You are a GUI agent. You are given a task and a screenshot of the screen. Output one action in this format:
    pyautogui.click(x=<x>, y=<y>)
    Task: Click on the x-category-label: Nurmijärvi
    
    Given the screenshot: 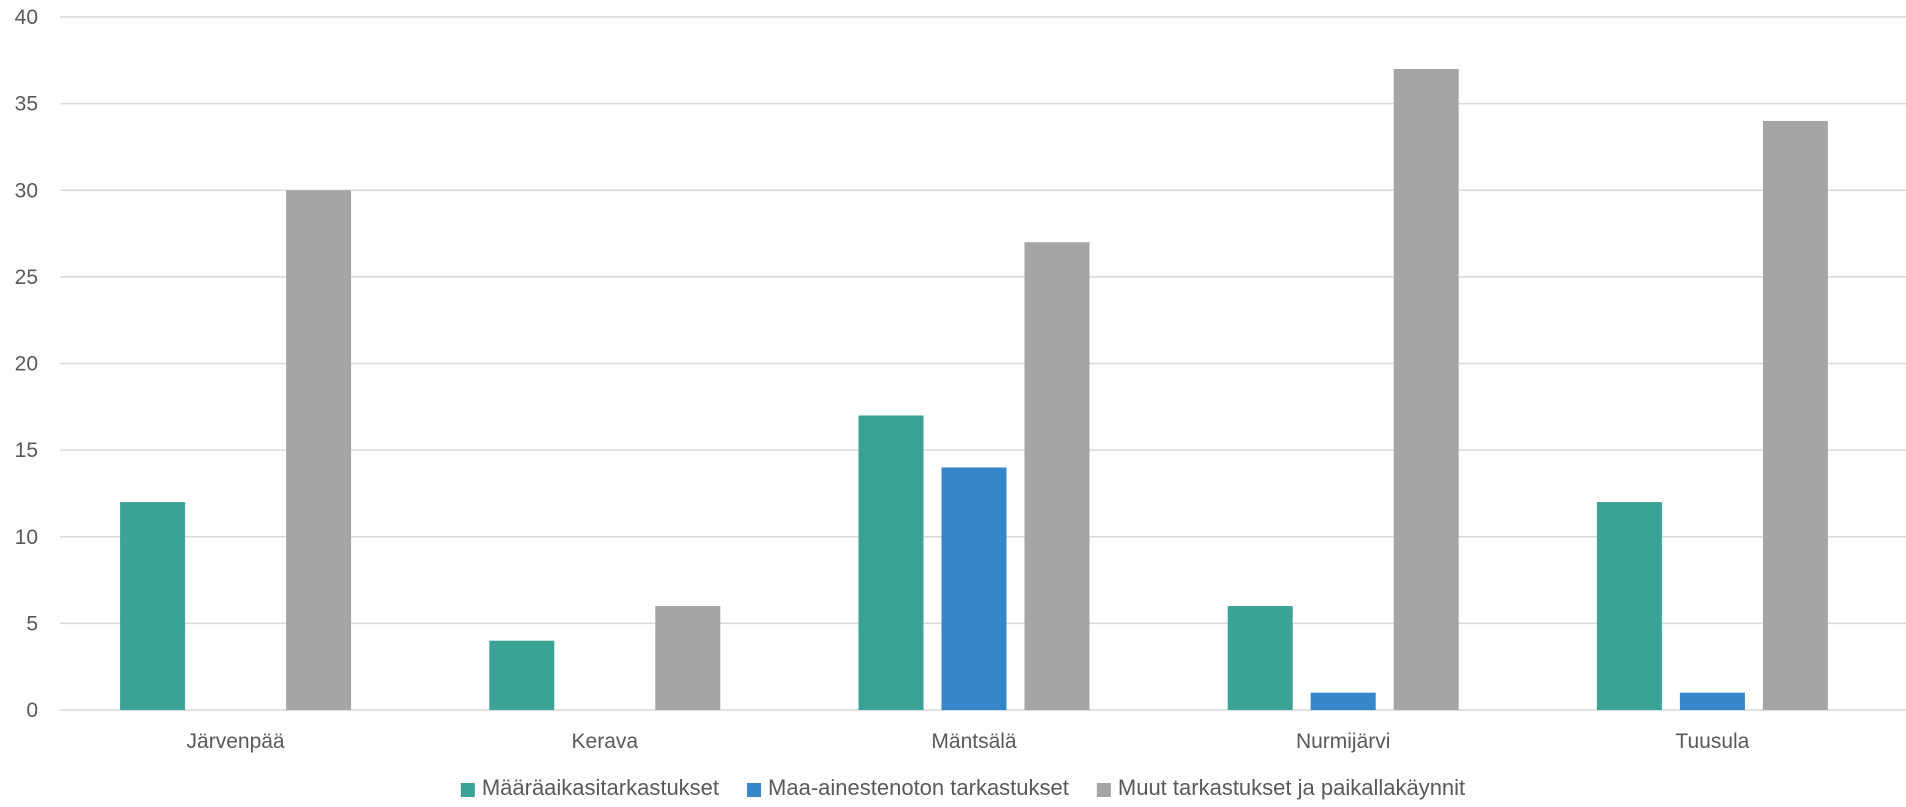 What is the action you would take?
    pyautogui.click(x=1343, y=741)
    